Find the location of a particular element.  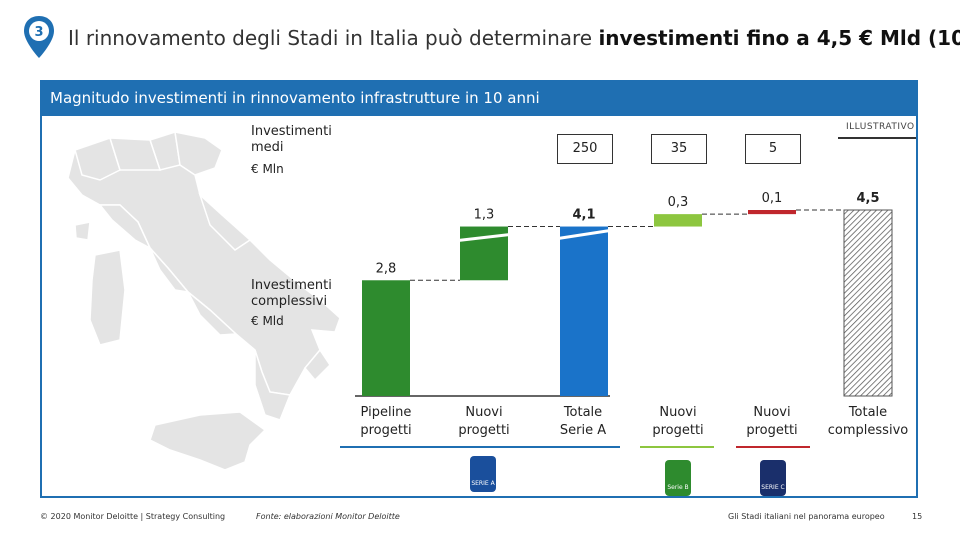

footer-page-number: 15 is located at coordinates (917, 516).